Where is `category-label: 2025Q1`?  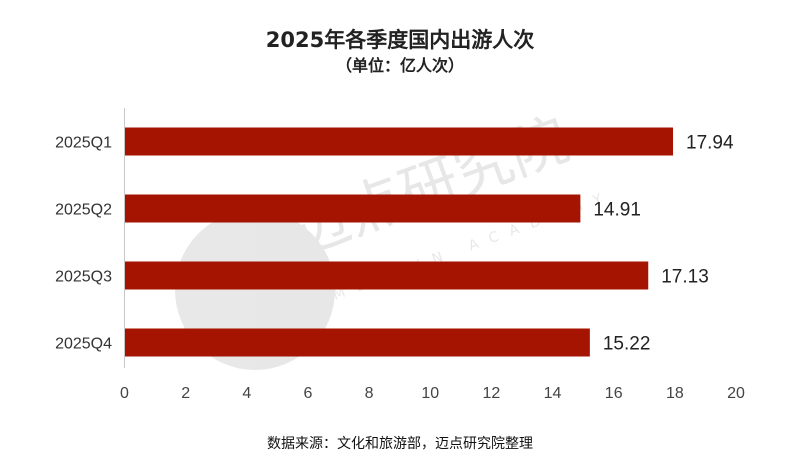 category-label: 2025Q1 is located at coordinates (83, 143).